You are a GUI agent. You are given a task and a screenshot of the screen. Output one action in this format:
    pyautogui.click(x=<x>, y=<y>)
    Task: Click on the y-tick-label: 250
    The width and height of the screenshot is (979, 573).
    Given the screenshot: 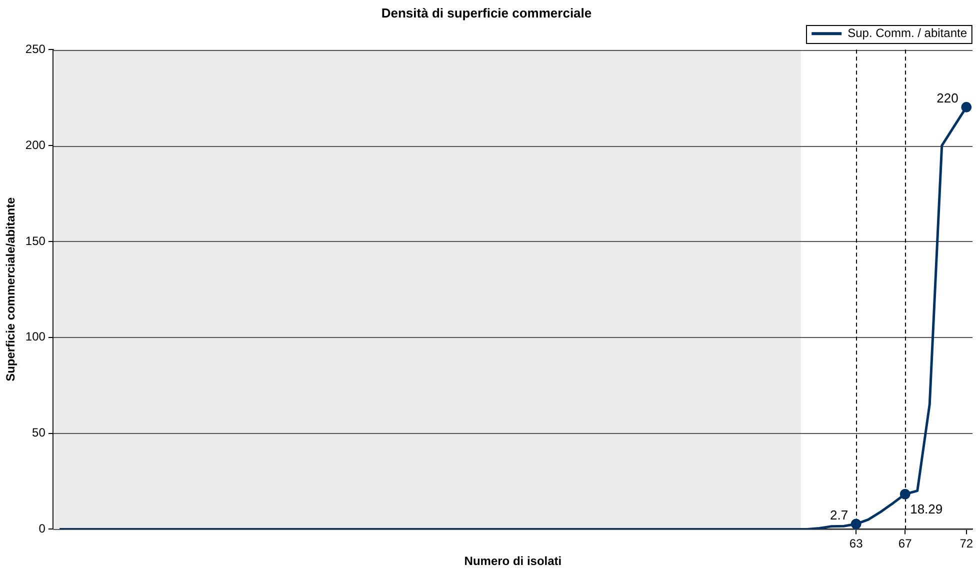 What is the action you would take?
    pyautogui.click(x=35, y=49)
    